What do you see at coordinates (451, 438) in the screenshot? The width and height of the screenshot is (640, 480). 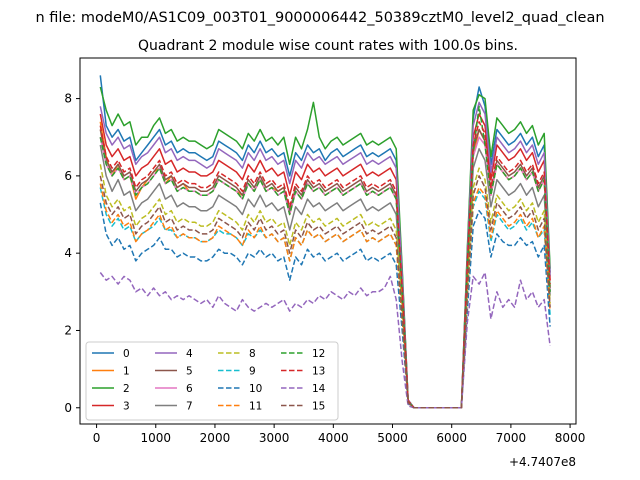 I see `x-tick-label: 6000` at bounding box center [451, 438].